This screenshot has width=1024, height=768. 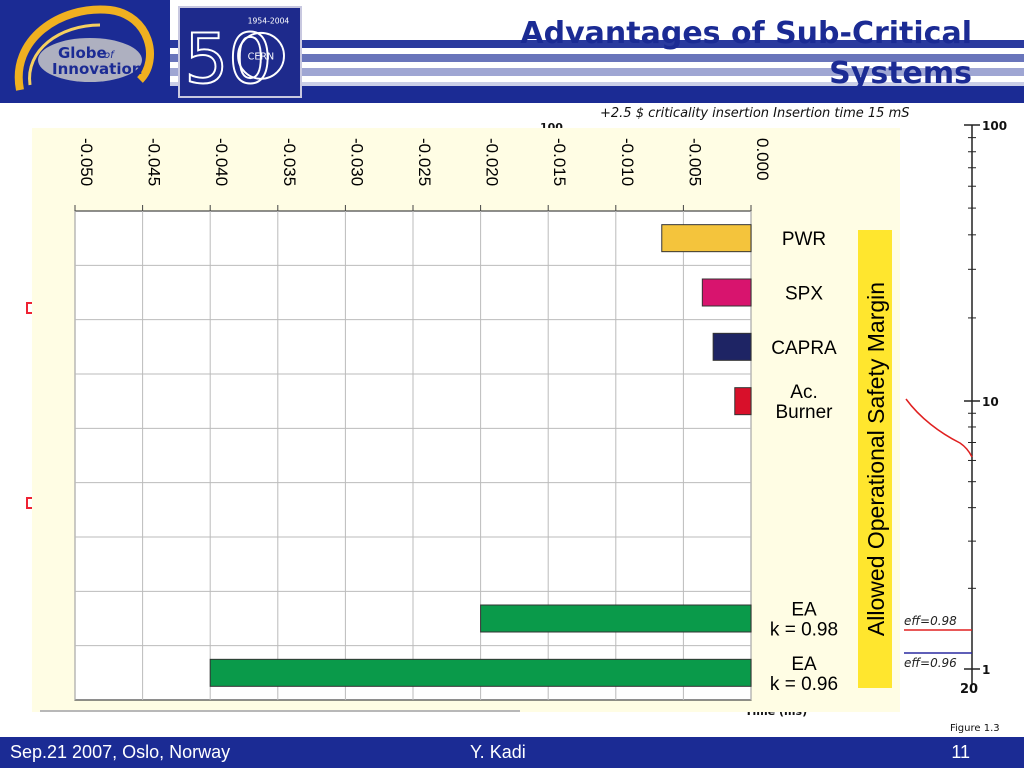 I want to click on x-tick-label: -0.010, so click(x=627, y=162).